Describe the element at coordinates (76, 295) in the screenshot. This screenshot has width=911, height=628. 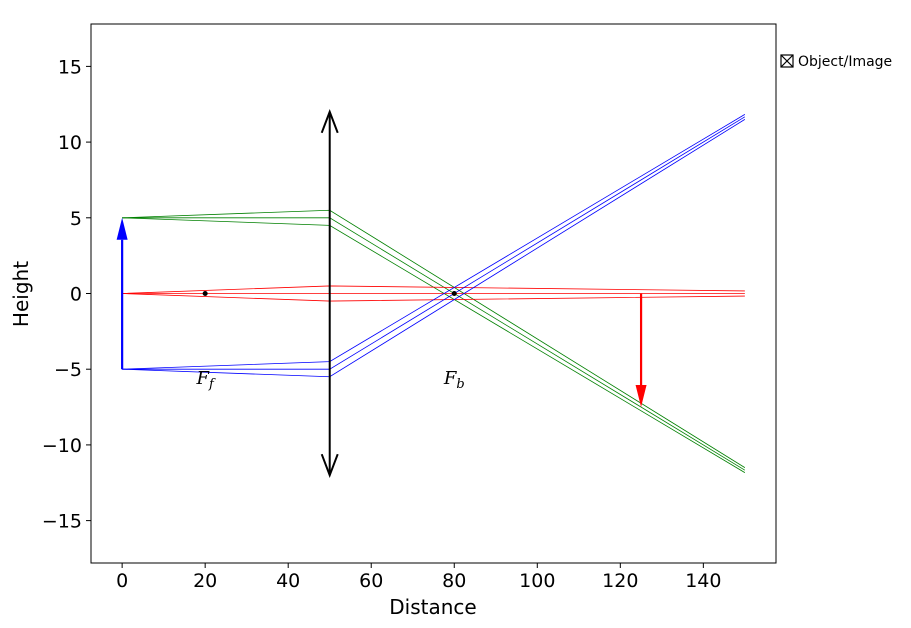
I see `y-tick-label: 0` at that location.